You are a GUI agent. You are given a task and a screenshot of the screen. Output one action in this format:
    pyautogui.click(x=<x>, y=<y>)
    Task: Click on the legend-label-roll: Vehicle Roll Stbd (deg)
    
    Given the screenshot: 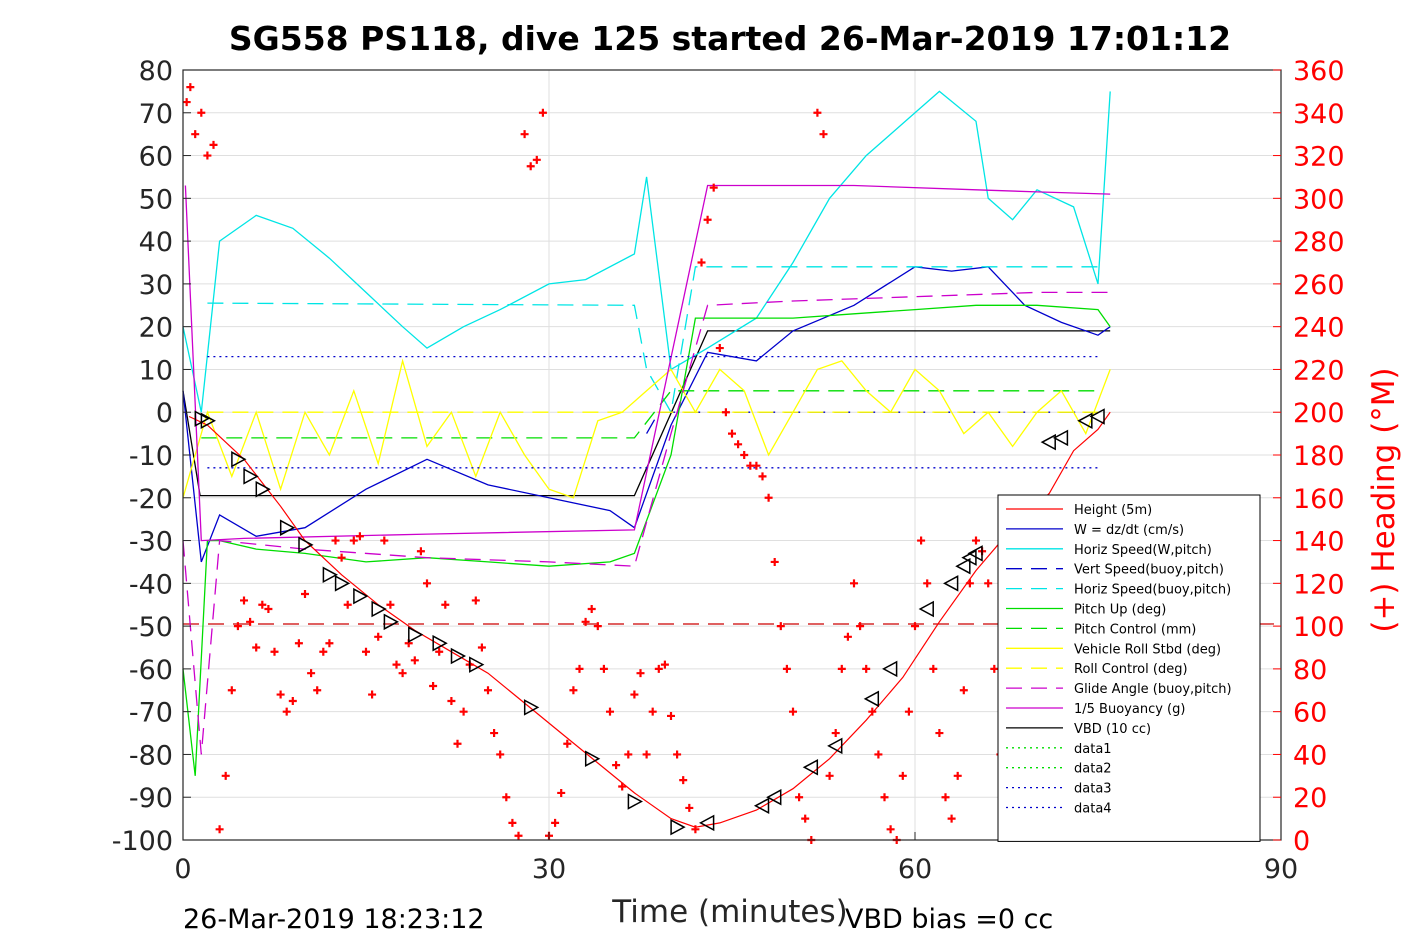 What is the action you would take?
    pyautogui.click(x=1147, y=649)
    